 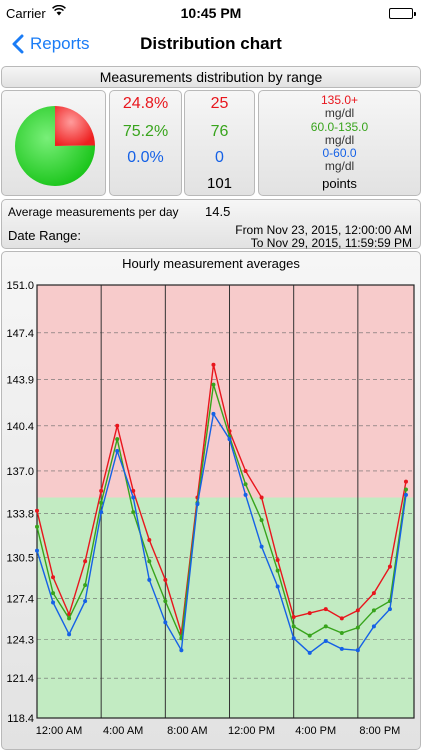 I want to click on y-tick-label: 130.5, so click(x=20, y=558).